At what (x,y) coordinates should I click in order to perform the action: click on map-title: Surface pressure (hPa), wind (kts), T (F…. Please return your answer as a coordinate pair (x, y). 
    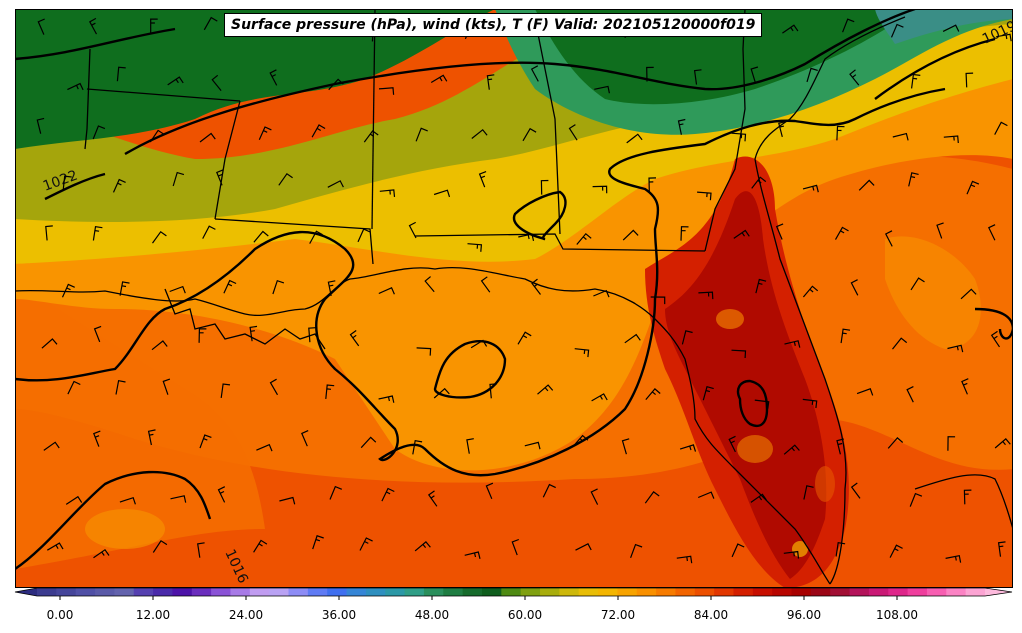
    Looking at the image, I should click on (493, 25).